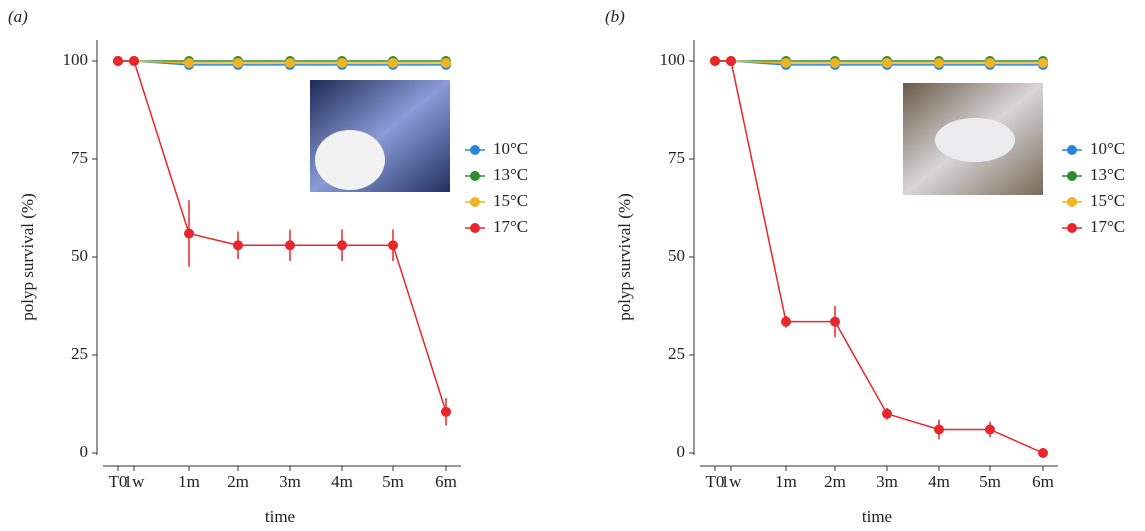  I want to click on panel-label: (a), so click(18, 16).